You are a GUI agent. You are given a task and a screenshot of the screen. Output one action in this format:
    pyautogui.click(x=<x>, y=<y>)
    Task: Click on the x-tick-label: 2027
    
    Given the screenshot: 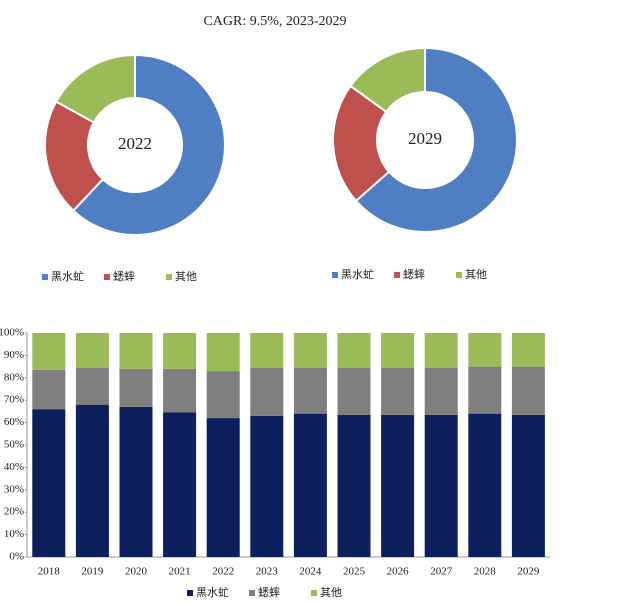 What is the action you would take?
    pyautogui.click(x=441, y=572)
    